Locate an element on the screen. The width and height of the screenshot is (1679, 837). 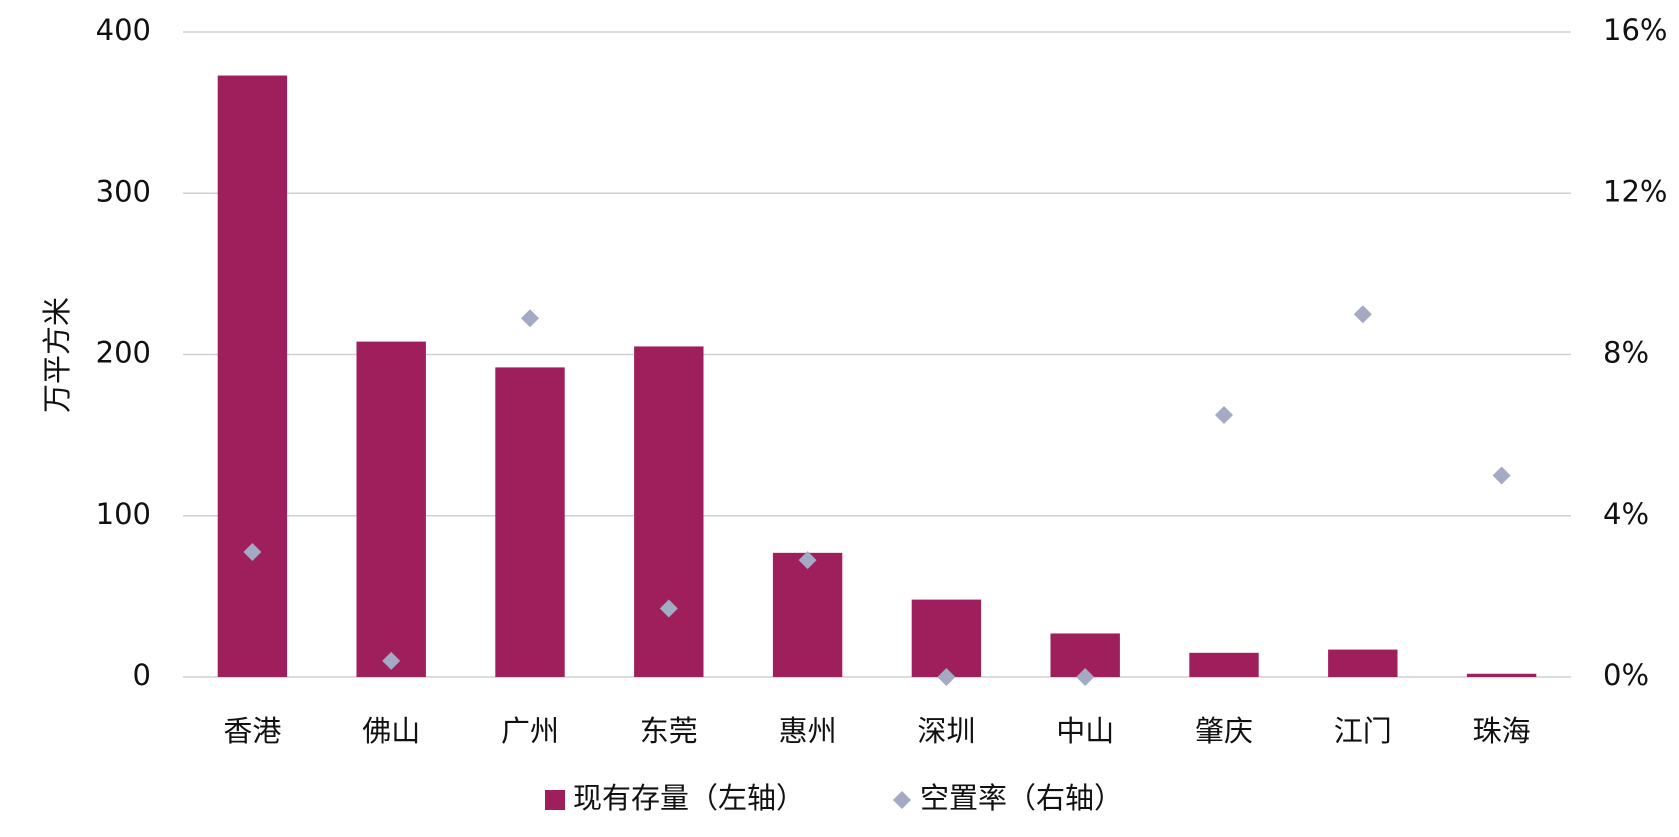
x-tick-label: 江门 is located at coordinates (1363, 731).